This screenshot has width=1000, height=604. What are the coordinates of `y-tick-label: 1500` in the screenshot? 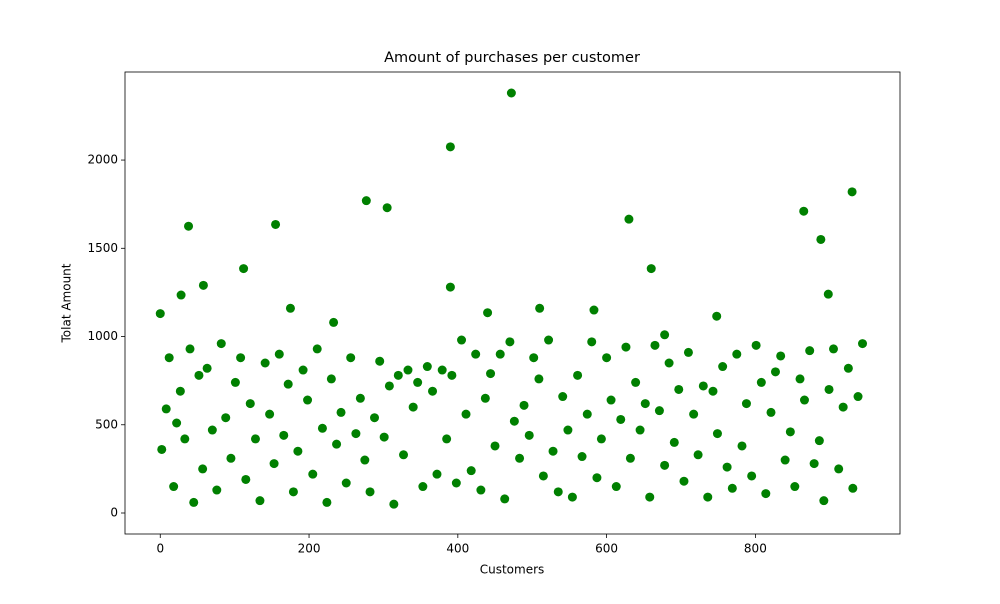 It's located at (102, 248).